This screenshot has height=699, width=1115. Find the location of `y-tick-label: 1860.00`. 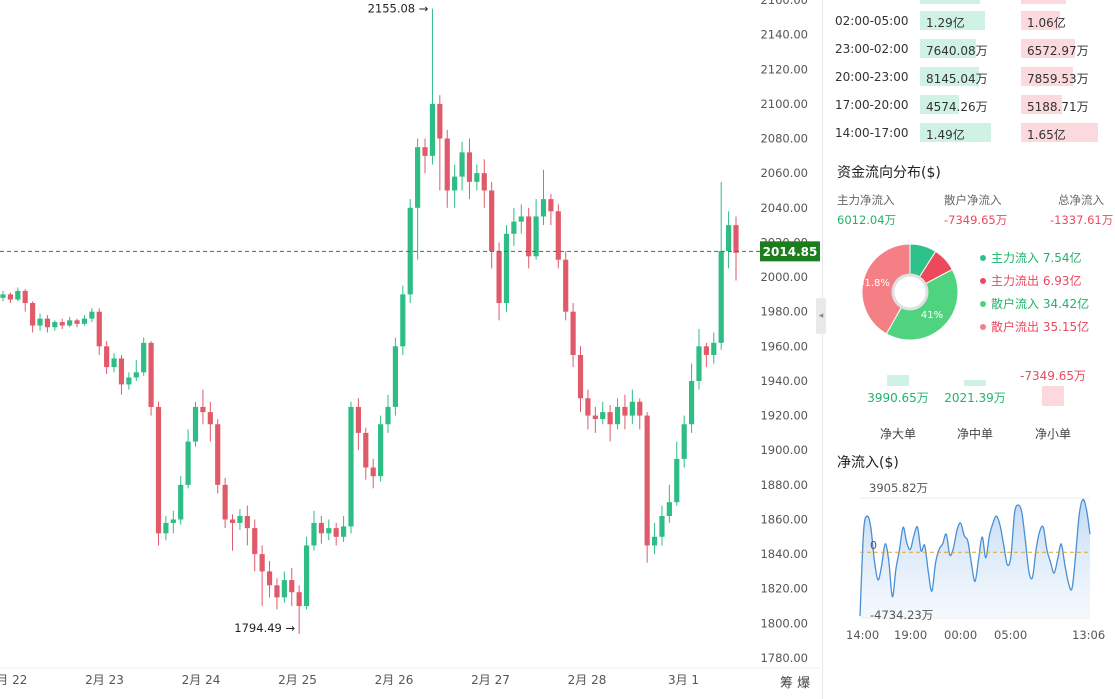

y-tick-label: 1860.00 is located at coordinates (784, 519).